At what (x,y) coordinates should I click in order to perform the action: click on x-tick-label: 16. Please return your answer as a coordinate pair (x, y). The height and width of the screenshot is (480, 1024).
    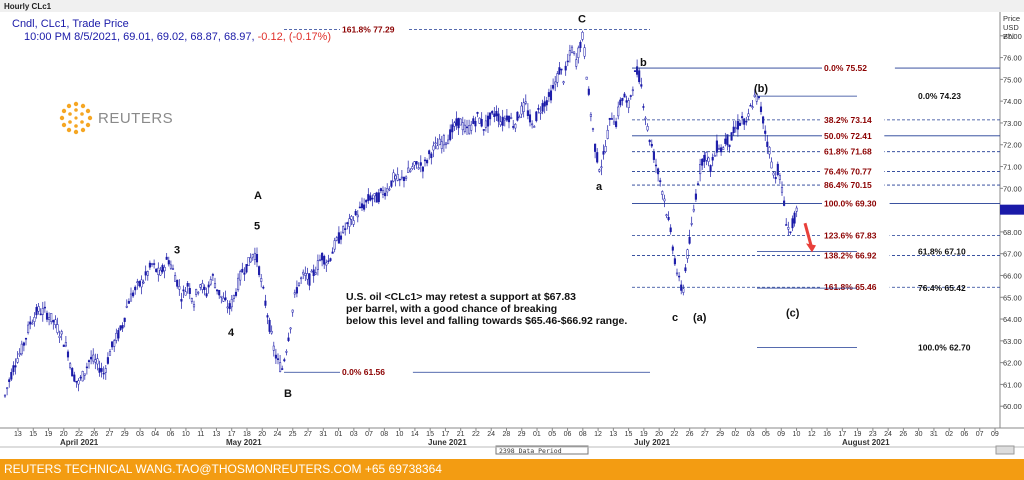
    Looking at the image, I should click on (827, 434).